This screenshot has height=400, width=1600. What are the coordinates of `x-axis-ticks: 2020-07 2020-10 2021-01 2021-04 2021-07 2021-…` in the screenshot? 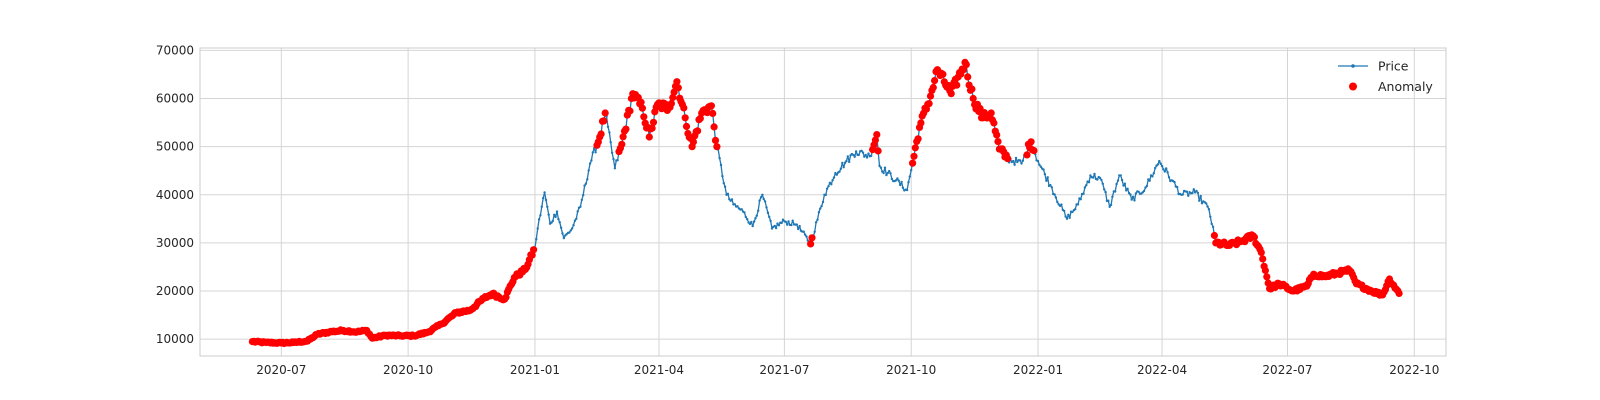 It's located at (847, 370).